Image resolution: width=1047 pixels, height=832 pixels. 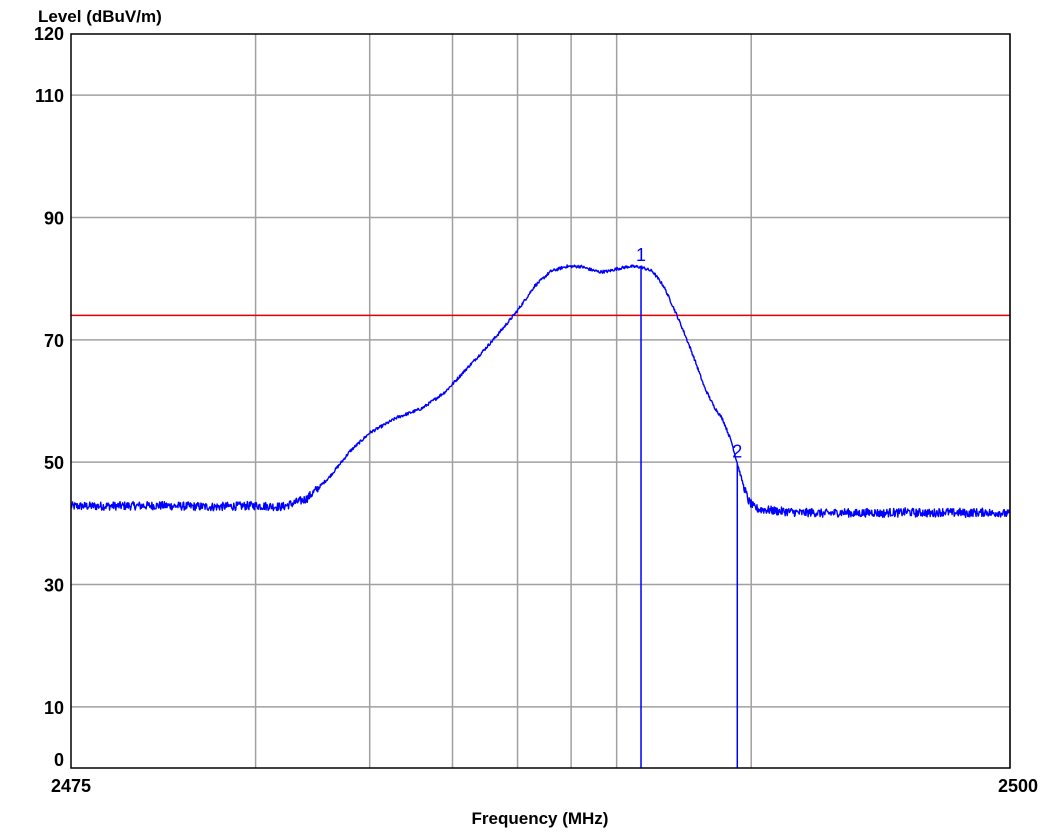 I want to click on x-axis-title: Frequency (MHz), so click(x=540, y=818).